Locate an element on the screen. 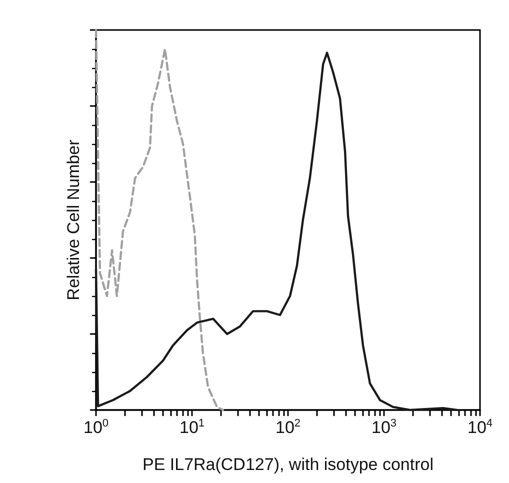  y-axis-title: Relative Cell Number is located at coordinates (73, 219).